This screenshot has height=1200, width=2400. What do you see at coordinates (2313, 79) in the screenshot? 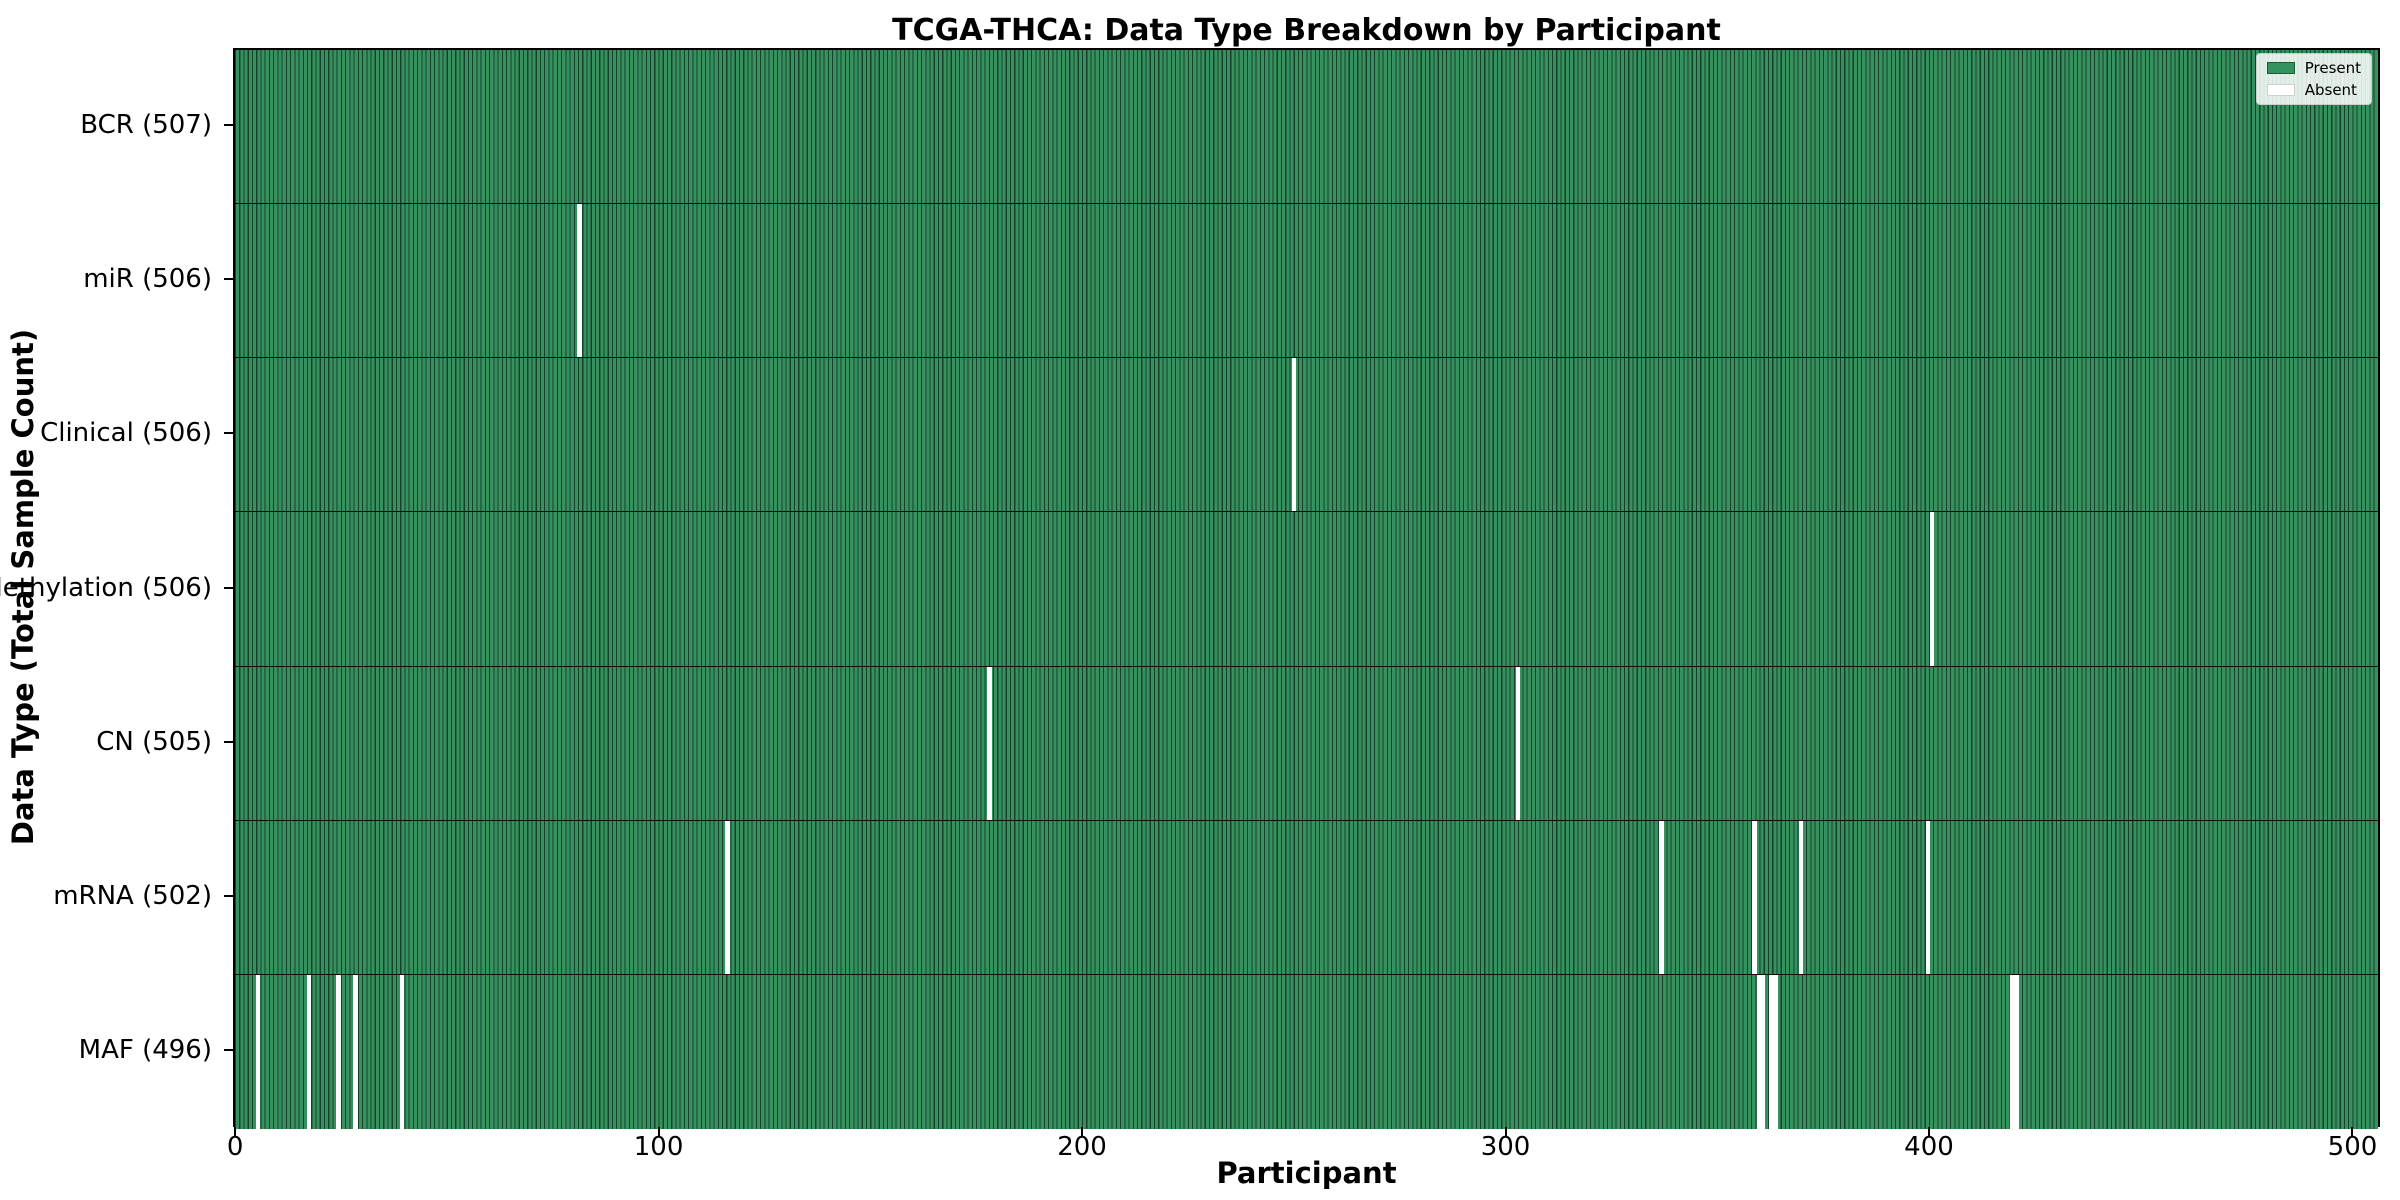
I see `legend: Present Absent` at bounding box center [2313, 79].